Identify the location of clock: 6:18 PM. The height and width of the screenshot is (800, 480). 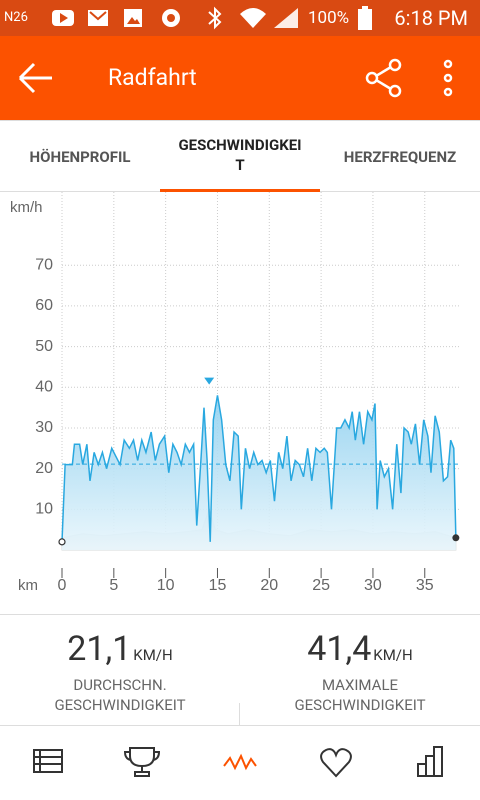
(431, 18).